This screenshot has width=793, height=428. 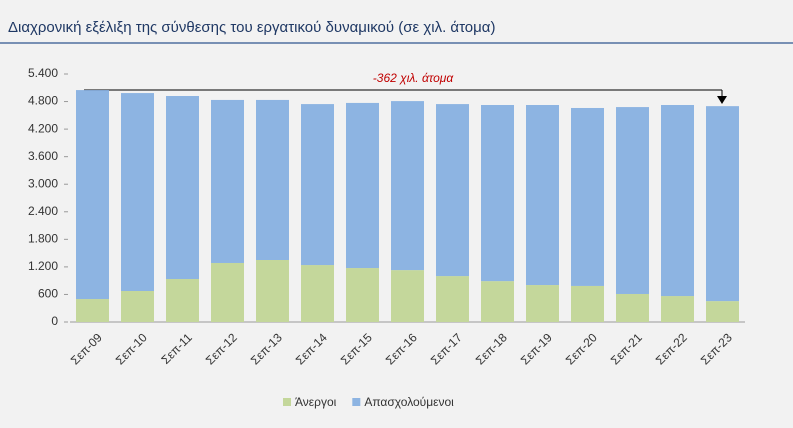 What do you see at coordinates (54, 321) in the screenshot?
I see `y-tick-label: 0` at bounding box center [54, 321].